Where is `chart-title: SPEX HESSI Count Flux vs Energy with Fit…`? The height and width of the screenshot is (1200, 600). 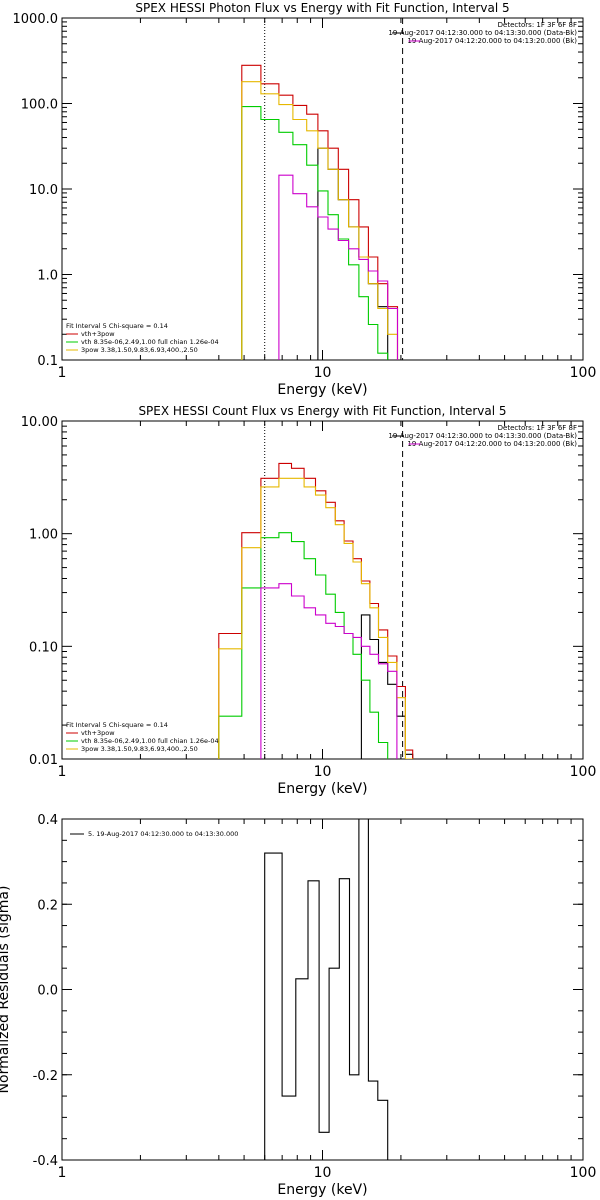
chart-title: SPEX HESSI Count Flux vs Energy with Fit… is located at coordinates (322, 411).